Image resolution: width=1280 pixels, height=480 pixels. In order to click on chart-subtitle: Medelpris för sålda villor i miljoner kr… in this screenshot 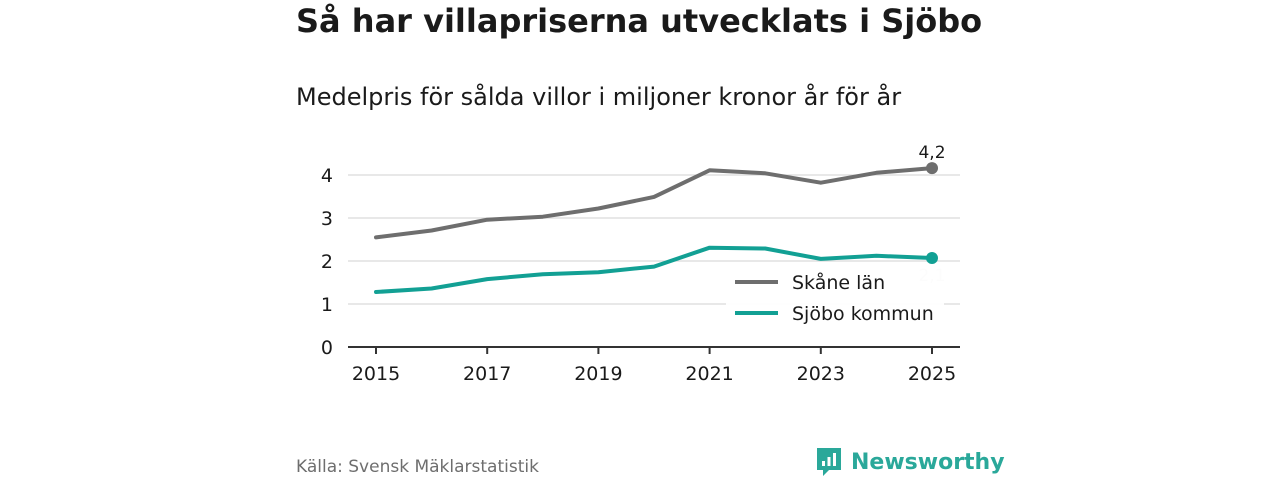, I will do `click(599, 97)`.